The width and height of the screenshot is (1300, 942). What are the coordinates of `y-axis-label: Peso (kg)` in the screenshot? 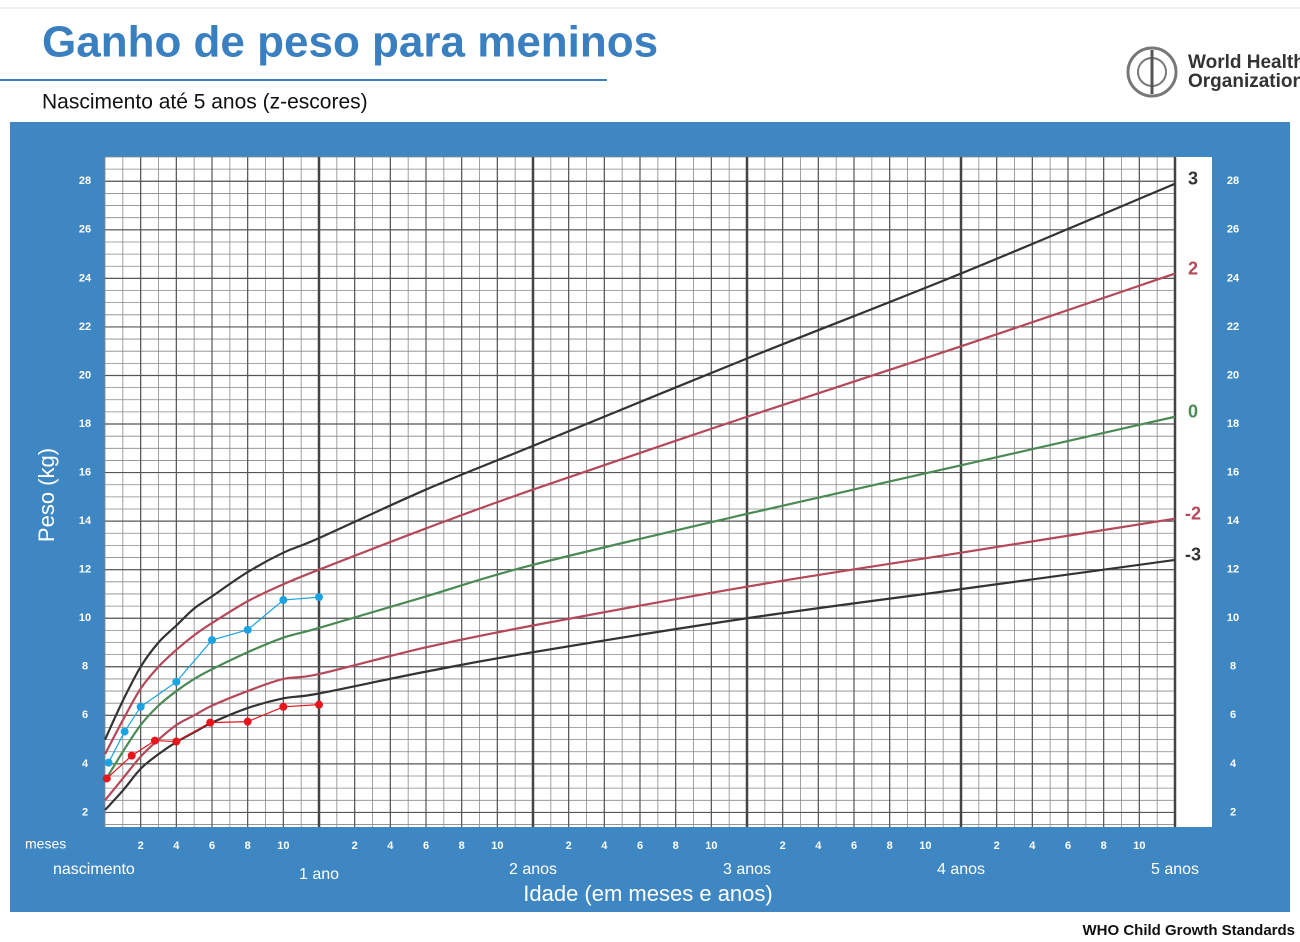 It's located at (46, 495).